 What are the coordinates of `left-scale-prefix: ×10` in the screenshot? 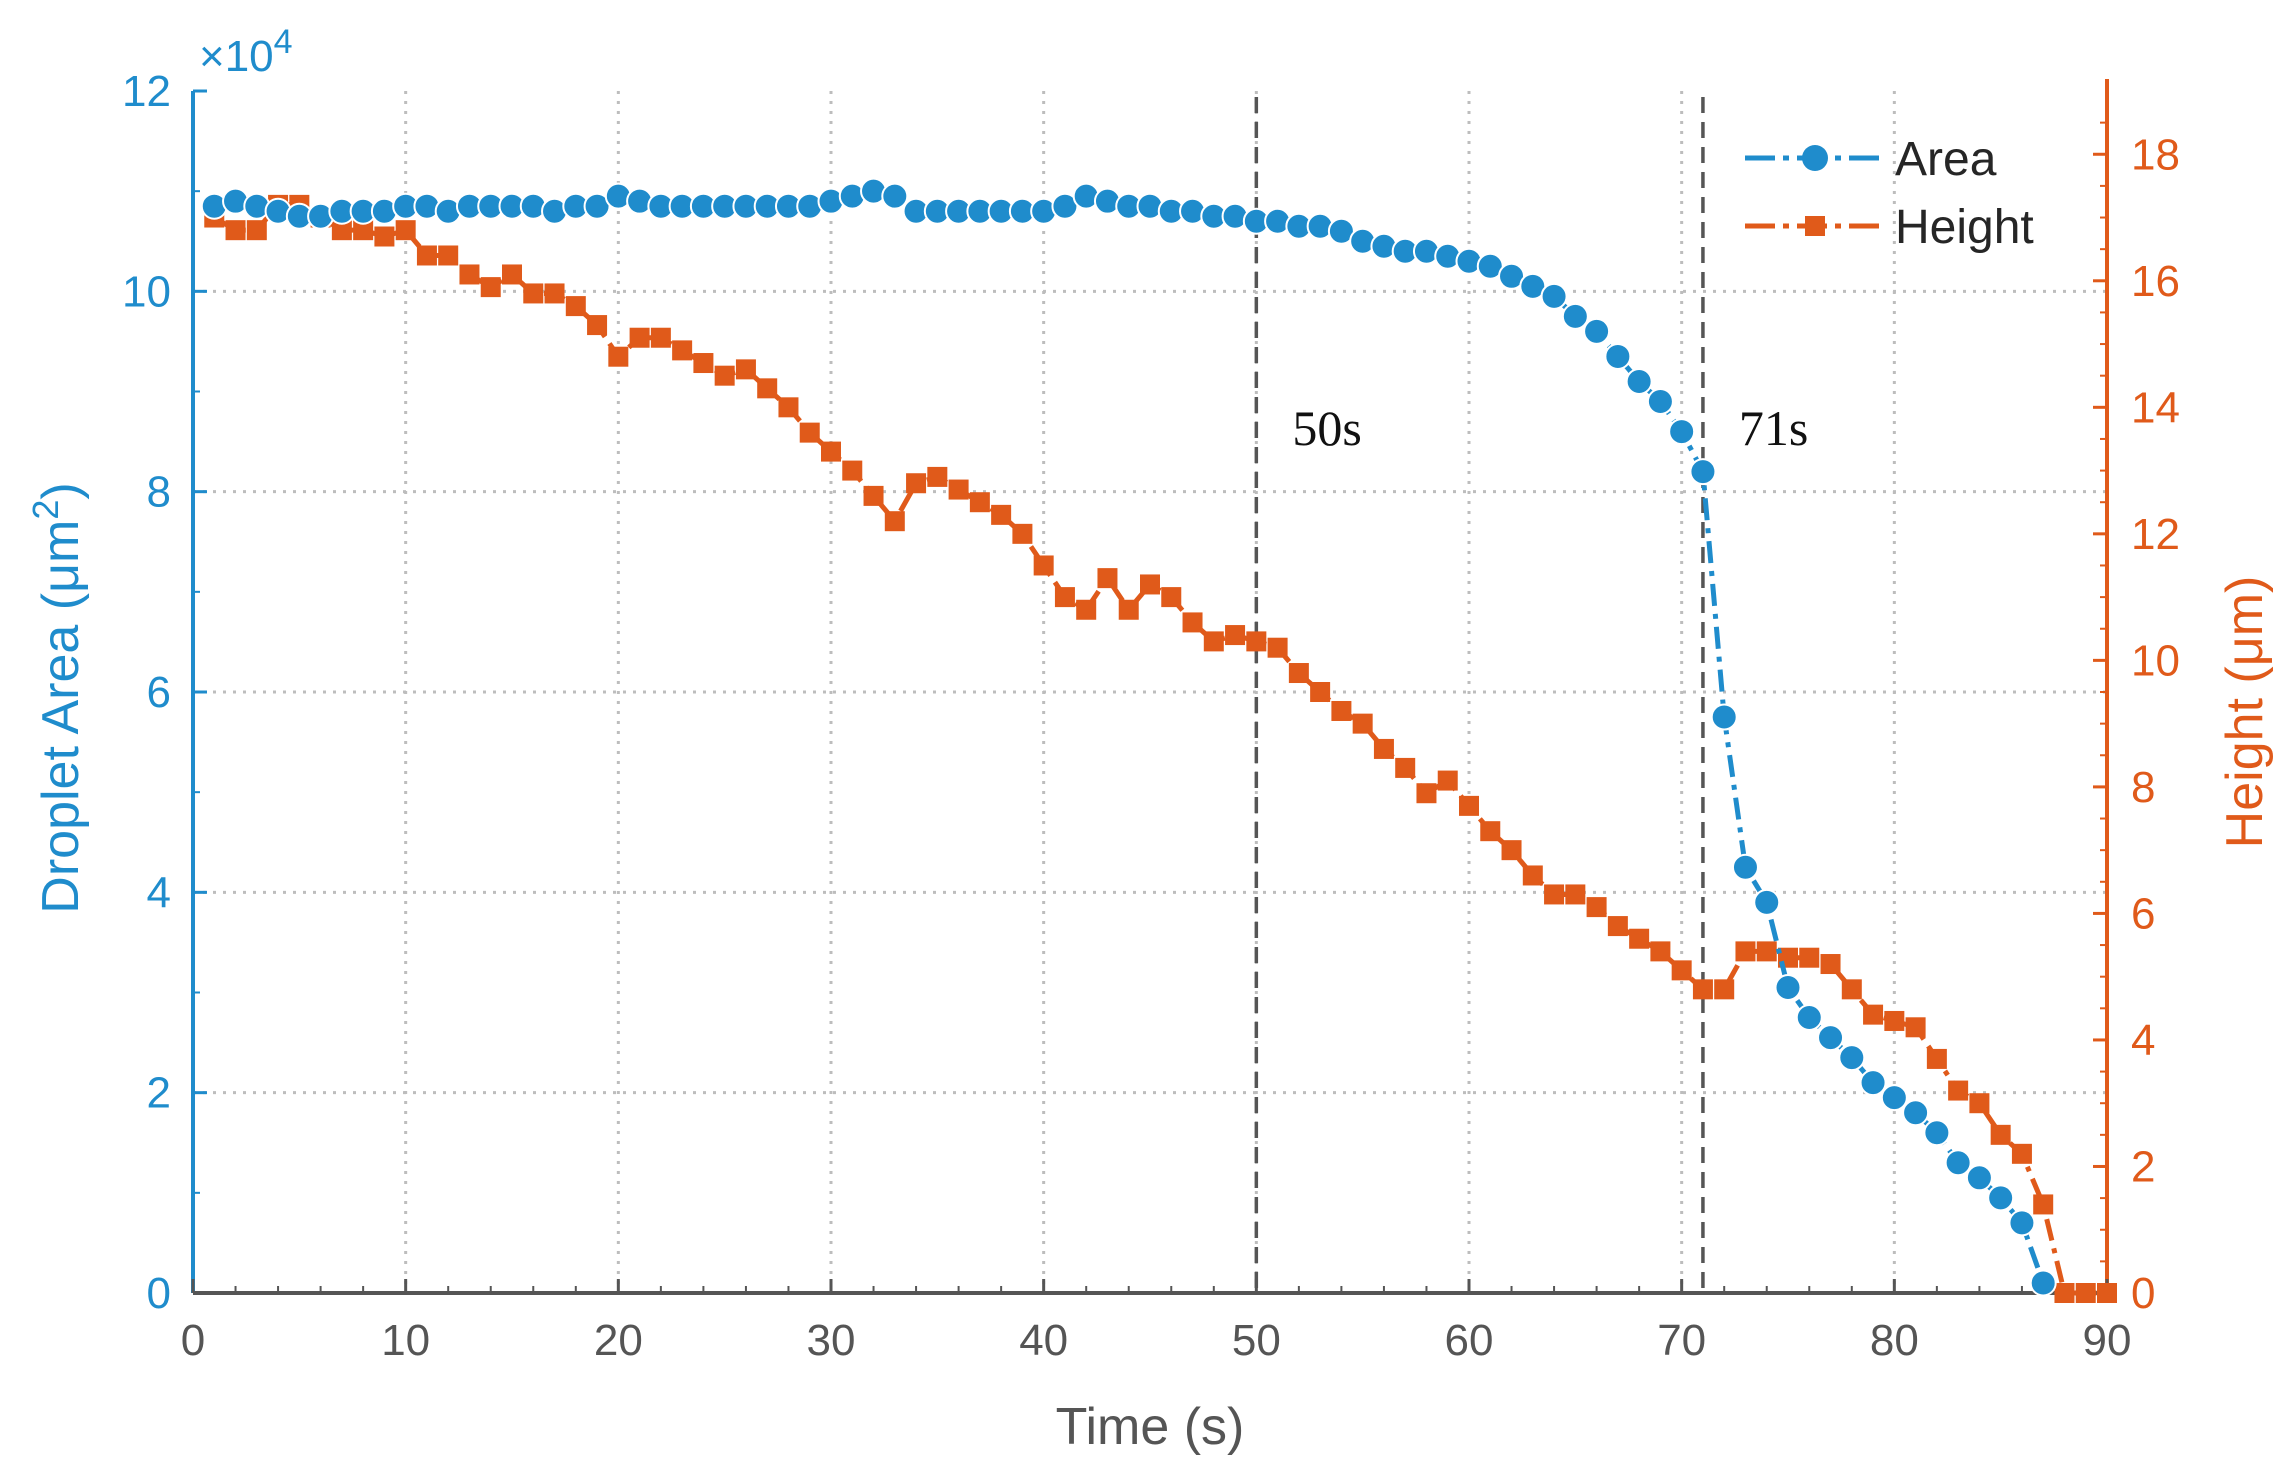 It's located at (236, 56).